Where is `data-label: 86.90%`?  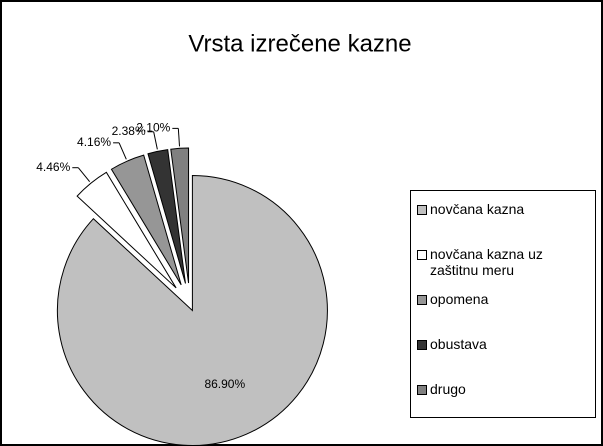
data-label: 86.90% is located at coordinates (224, 384).